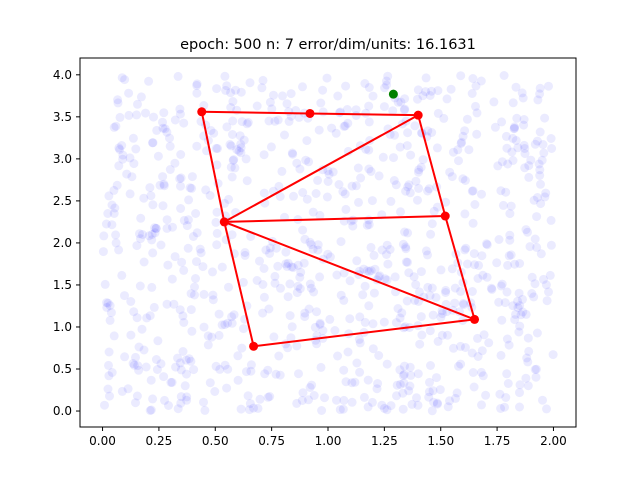 The width and height of the screenshot is (640, 480). What do you see at coordinates (62, 159) in the screenshot?
I see `y-tick-label: 3.0` at bounding box center [62, 159].